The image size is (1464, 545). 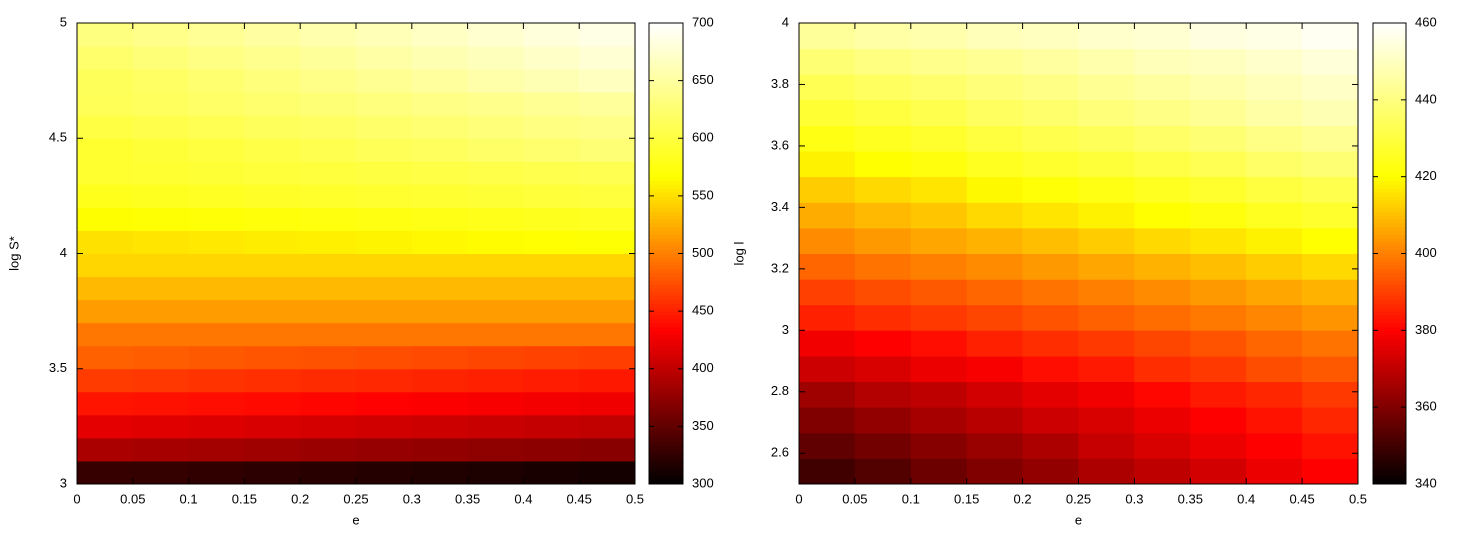 I want to click on y-tick-label: 3.8, so click(x=780, y=83).